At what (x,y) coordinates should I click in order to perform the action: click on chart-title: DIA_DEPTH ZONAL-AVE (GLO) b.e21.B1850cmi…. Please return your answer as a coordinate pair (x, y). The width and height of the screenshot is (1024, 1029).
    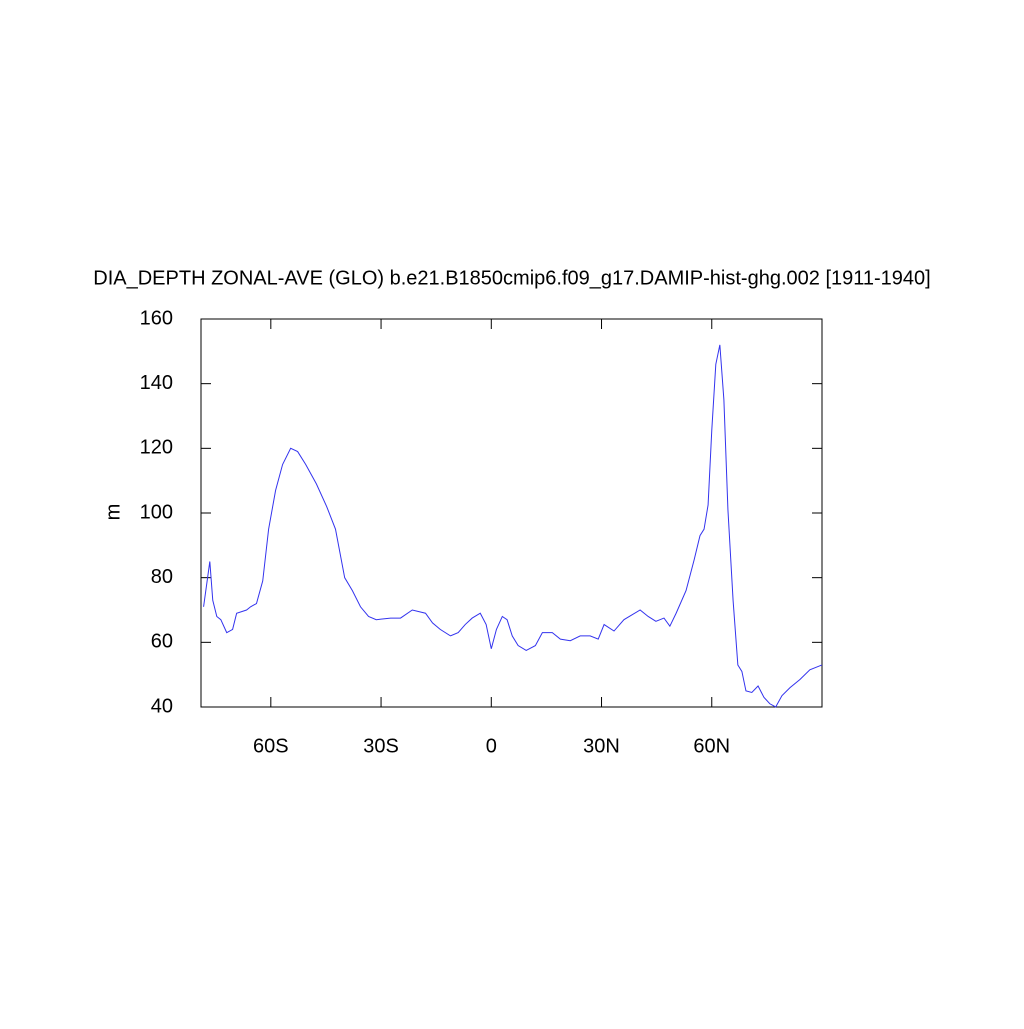
    Looking at the image, I should click on (511, 278).